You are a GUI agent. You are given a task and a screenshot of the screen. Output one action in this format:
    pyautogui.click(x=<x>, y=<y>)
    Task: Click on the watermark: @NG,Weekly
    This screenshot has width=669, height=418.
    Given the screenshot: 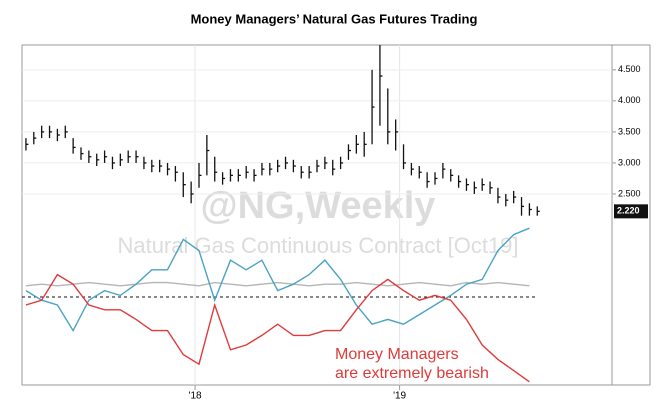 What is the action you would take?
    pyautogui.click(x=318, y=206)
    